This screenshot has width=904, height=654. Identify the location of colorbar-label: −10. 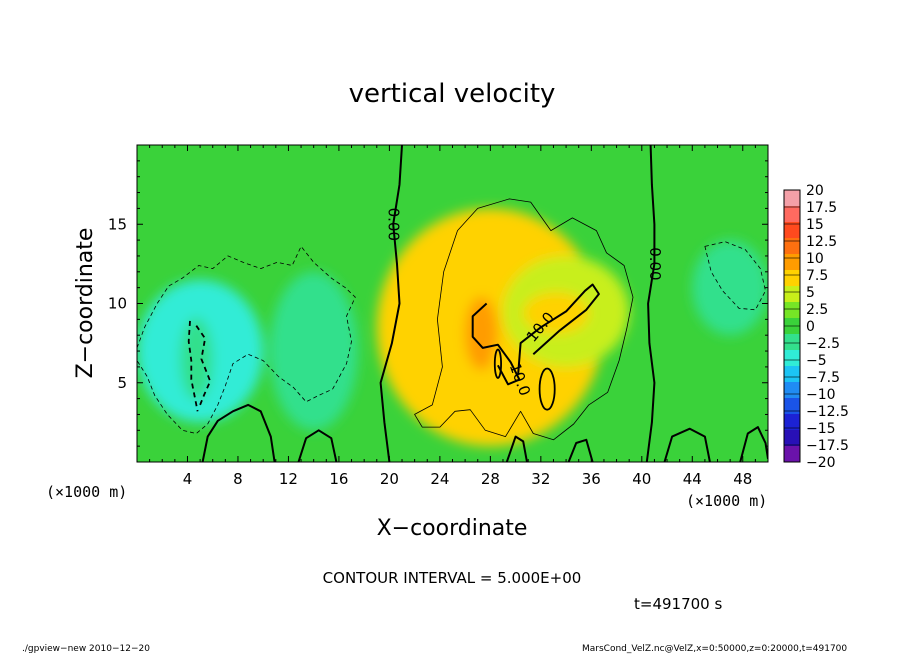
(821, 395).